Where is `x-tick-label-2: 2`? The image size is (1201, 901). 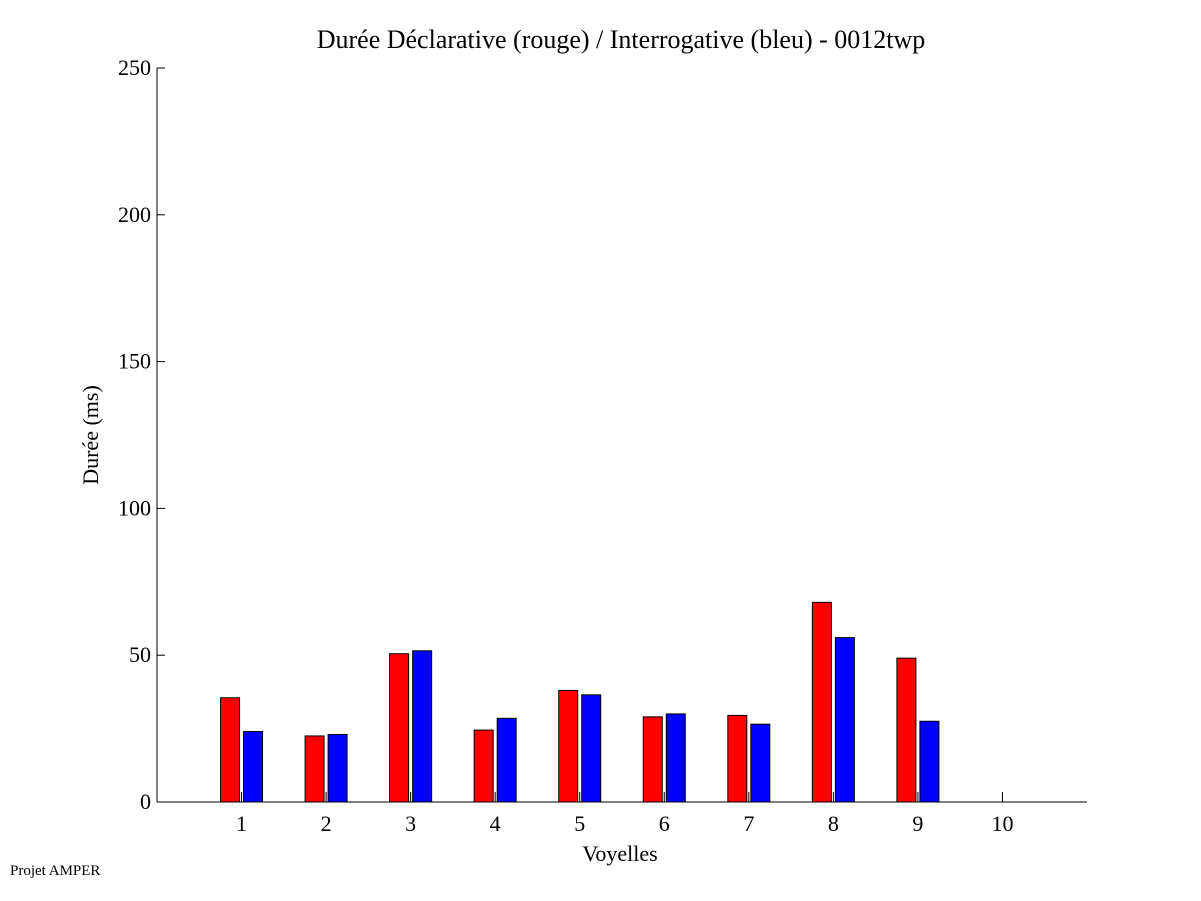
x-tick-label-2: 2 is located at coordinates (326, 823).